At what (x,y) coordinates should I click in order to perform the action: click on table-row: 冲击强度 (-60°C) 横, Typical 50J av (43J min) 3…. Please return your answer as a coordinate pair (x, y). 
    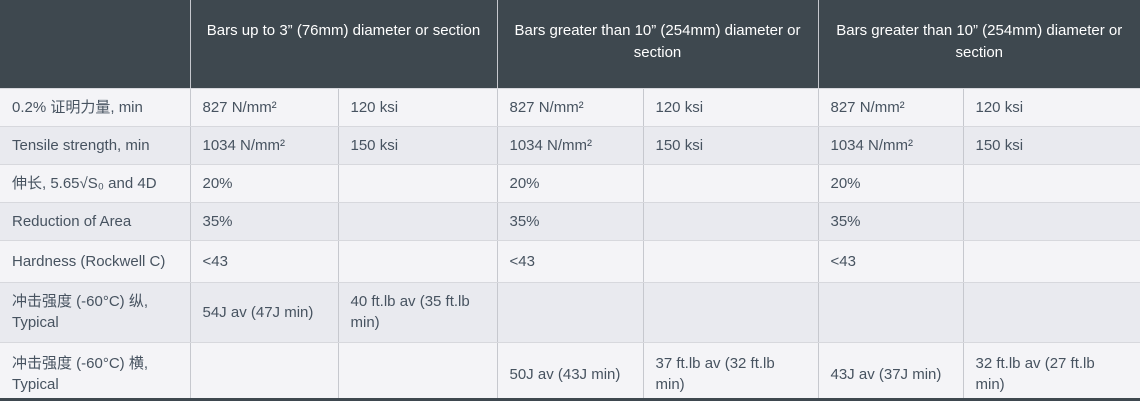
    Looking at the image, I should click on (570, 371).